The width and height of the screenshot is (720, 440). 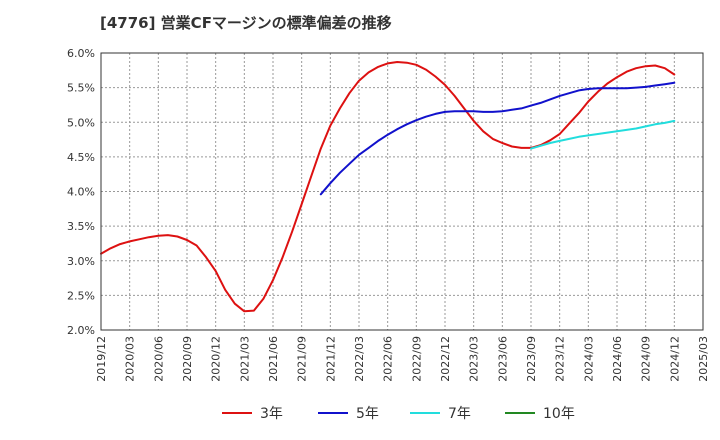 I want to click on x-tick-label: 2022/06, so click(x=388, y=359).